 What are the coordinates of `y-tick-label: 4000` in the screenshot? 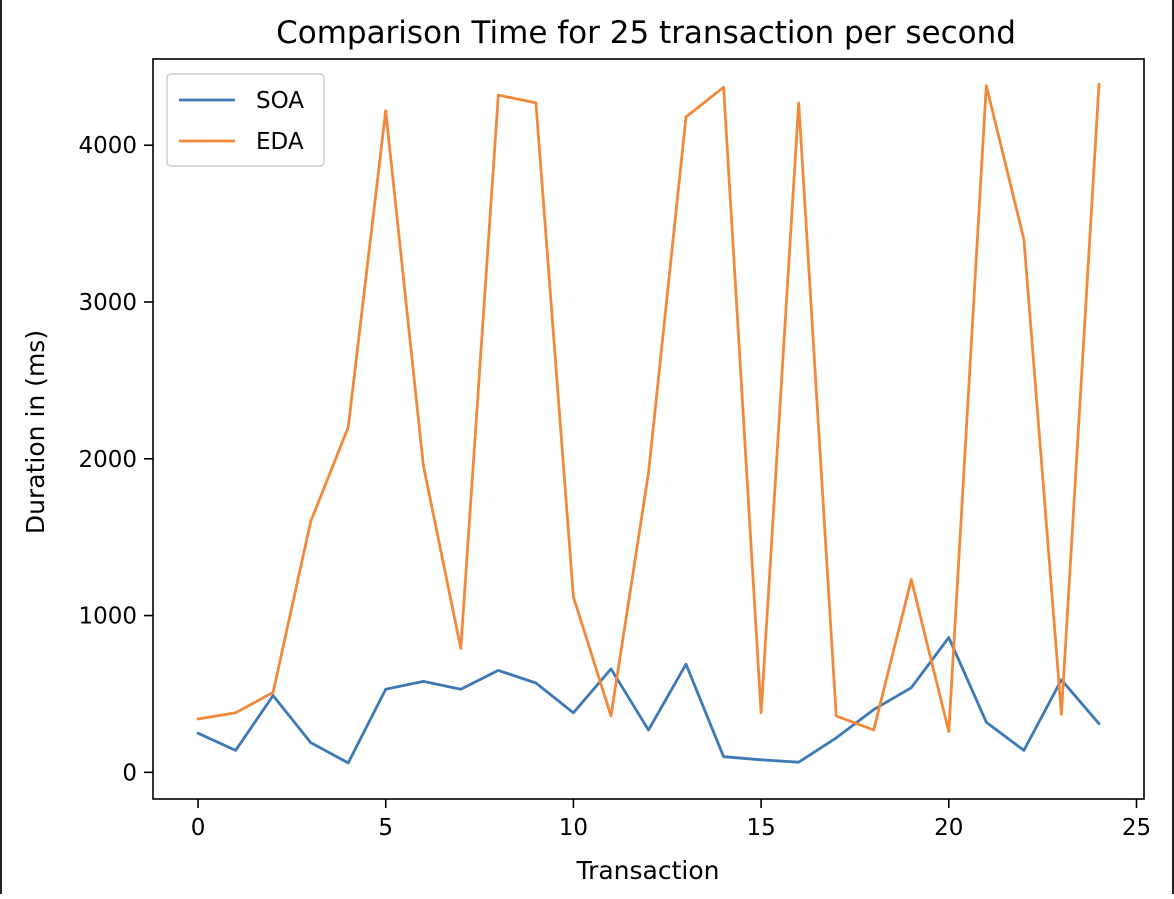 It's located at (107, 146).